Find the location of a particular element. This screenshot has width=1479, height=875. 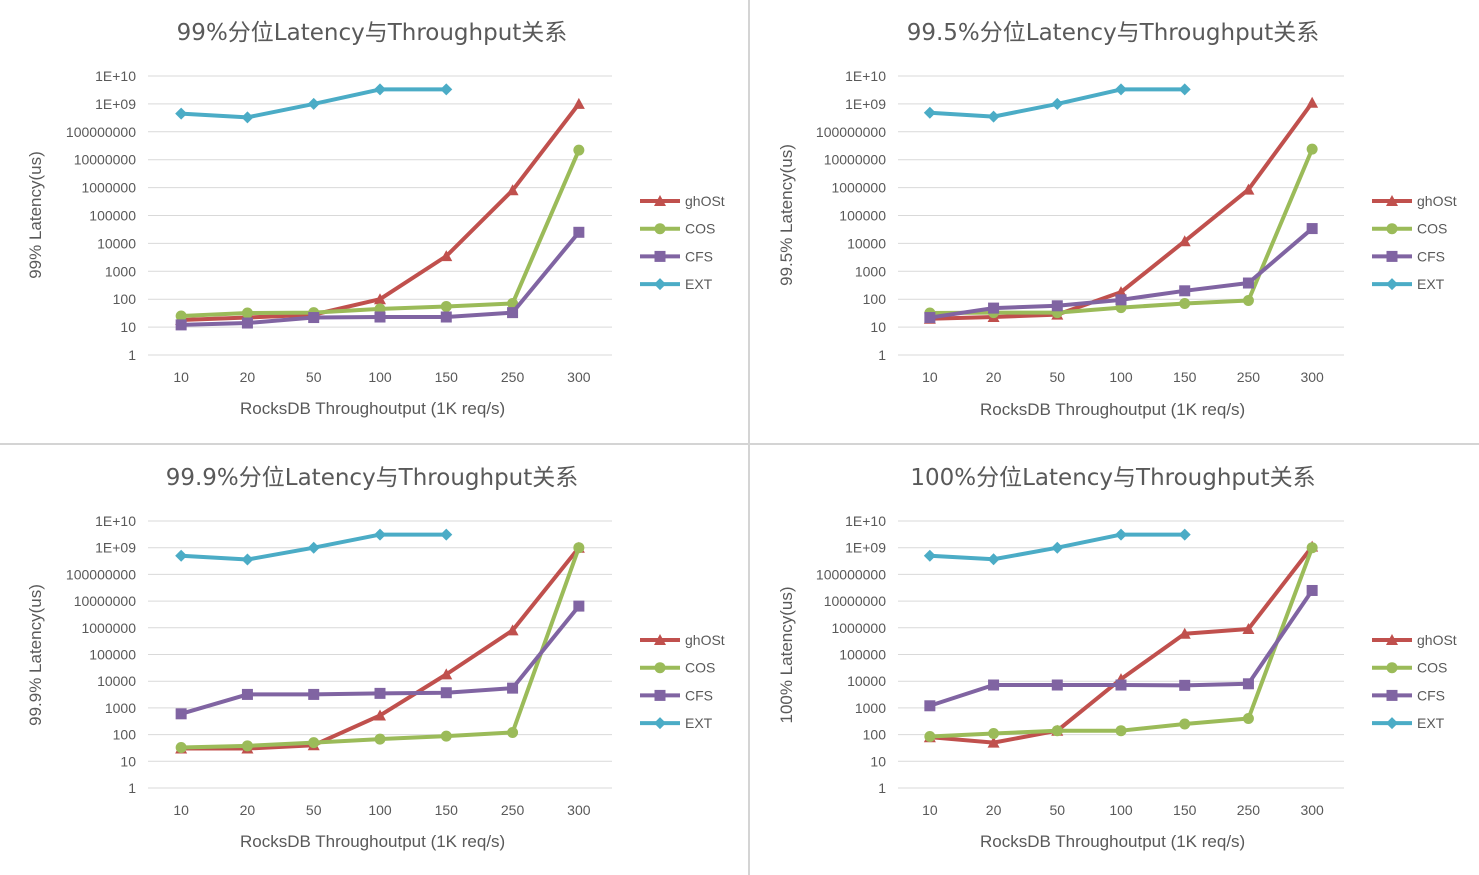

y-tick-label: 100 is located at coordinates (875, 735).